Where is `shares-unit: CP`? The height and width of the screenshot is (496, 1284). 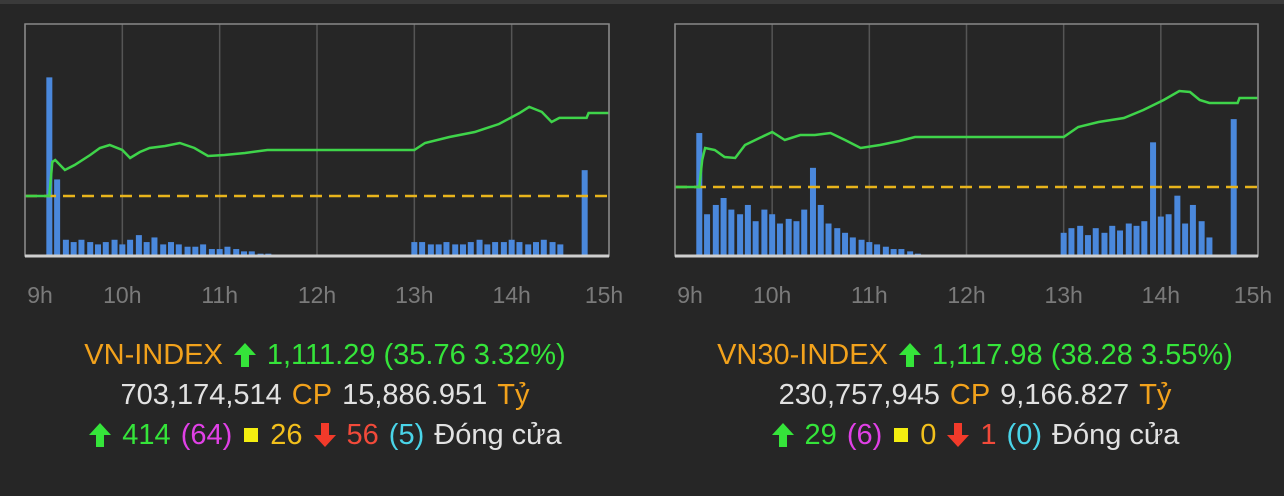
shares-unit: CP is located at coordinates (312, 395).